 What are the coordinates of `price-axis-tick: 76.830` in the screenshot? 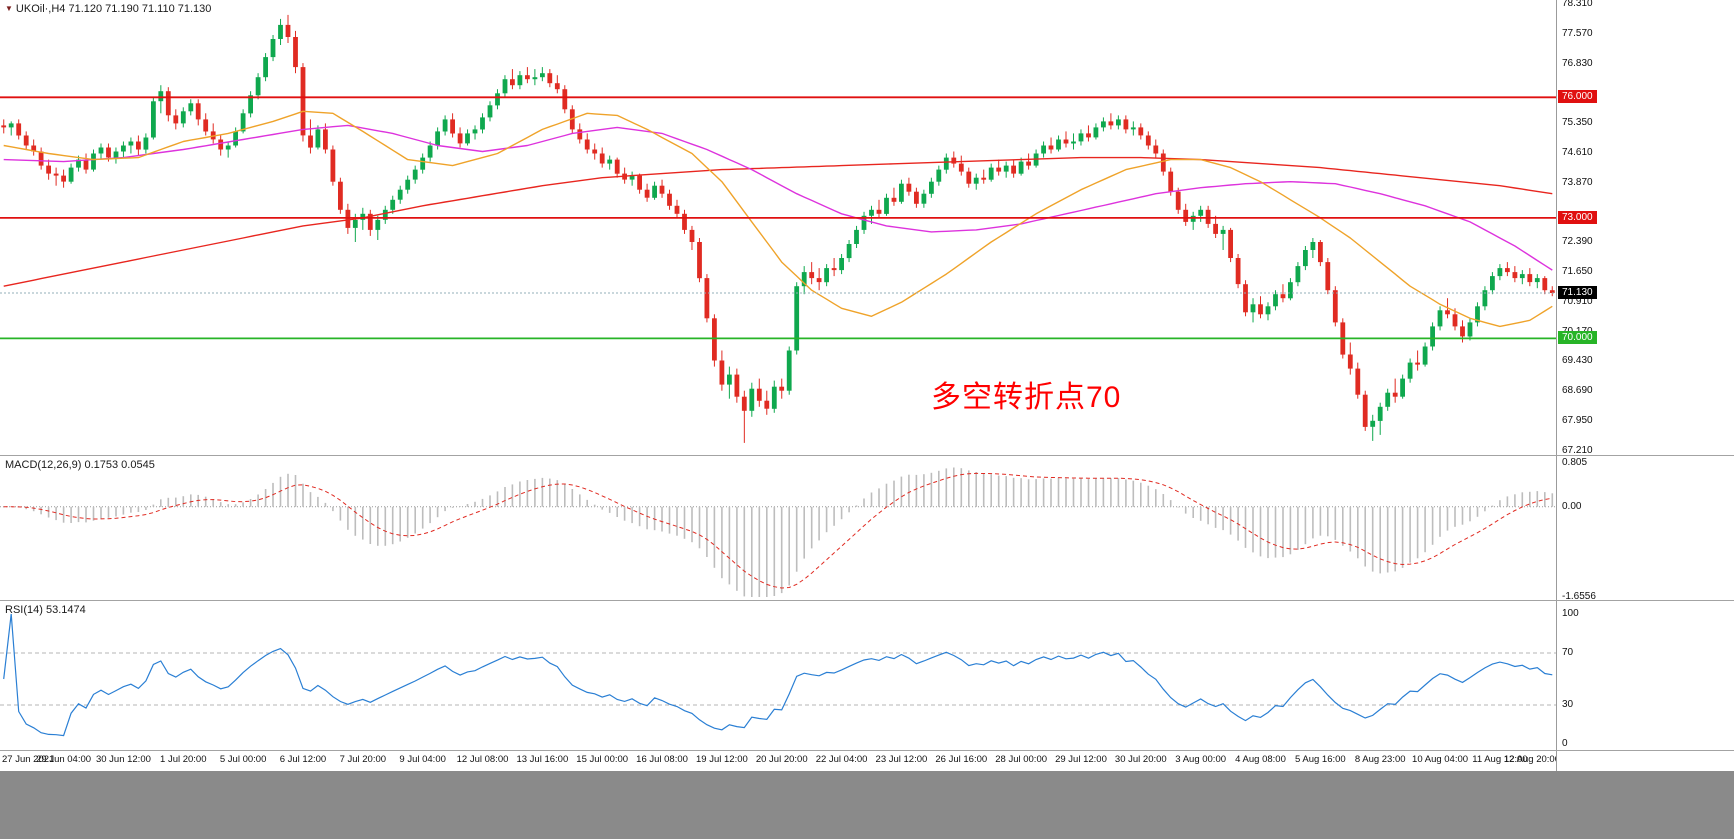 It's located at (1577, 63).